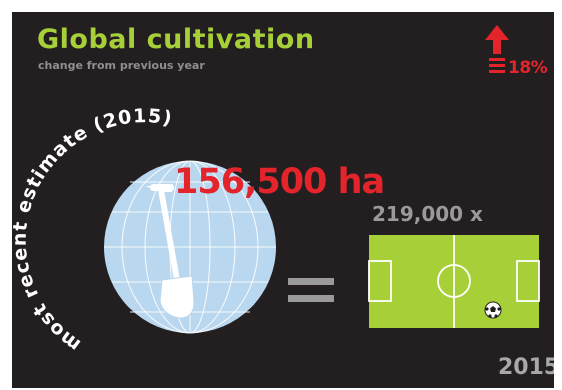 Image resolution: width=562 pixels, height=390 pixels. Describe the element at coordinates (528, 68) in the screenshot. I see `change-percent: 18%` at that location.